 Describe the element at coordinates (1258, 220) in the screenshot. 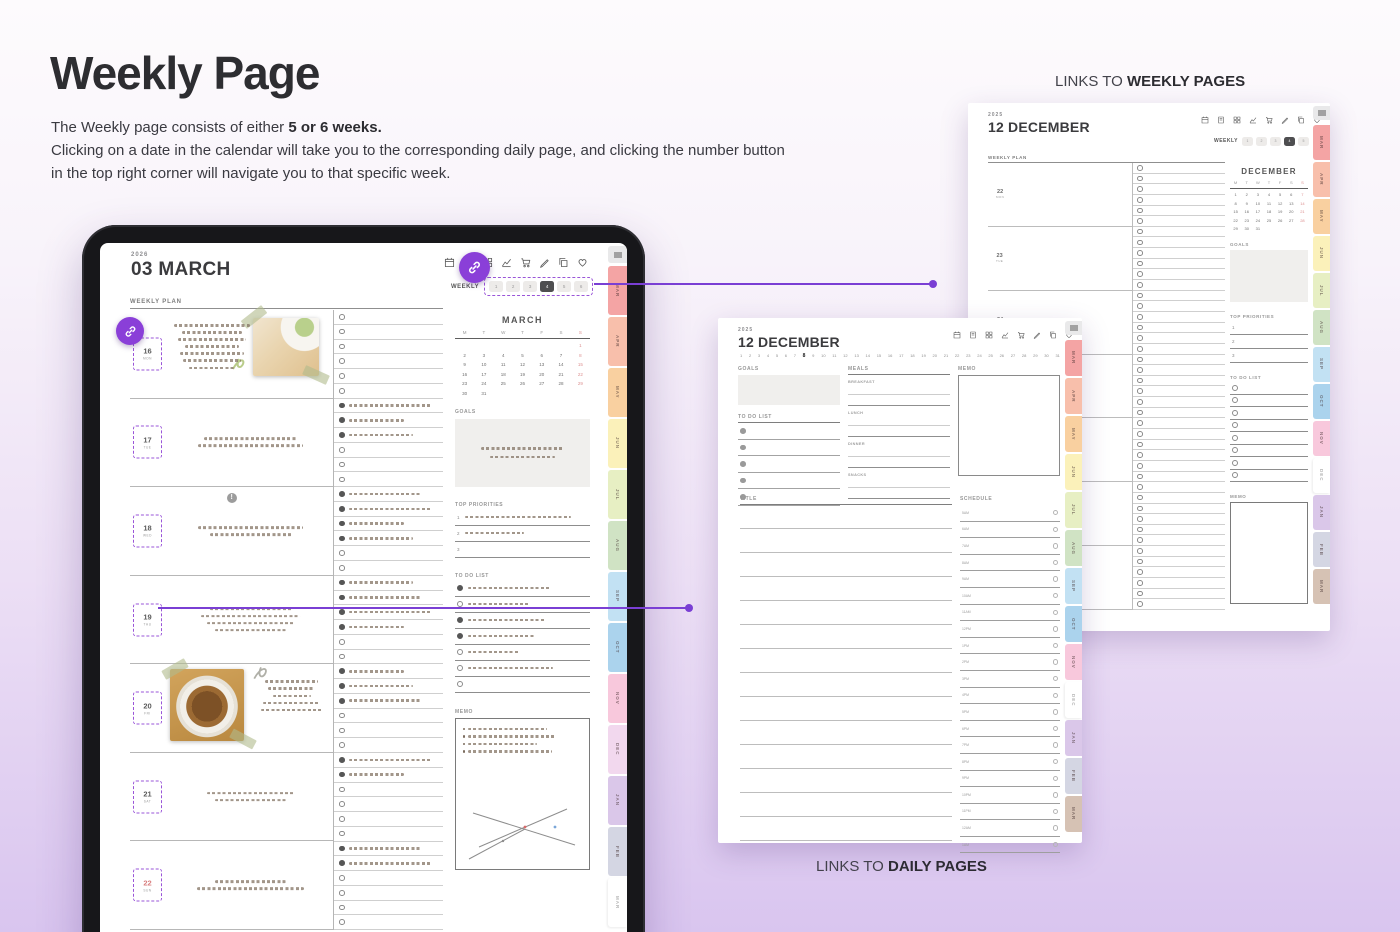

I see `calendar-date: 24` at that location.